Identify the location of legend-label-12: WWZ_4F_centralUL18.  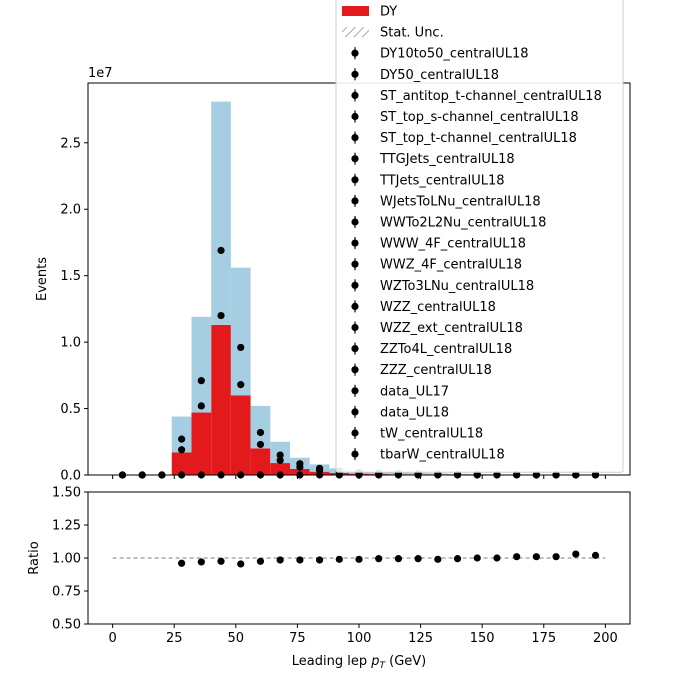
(451, 265).